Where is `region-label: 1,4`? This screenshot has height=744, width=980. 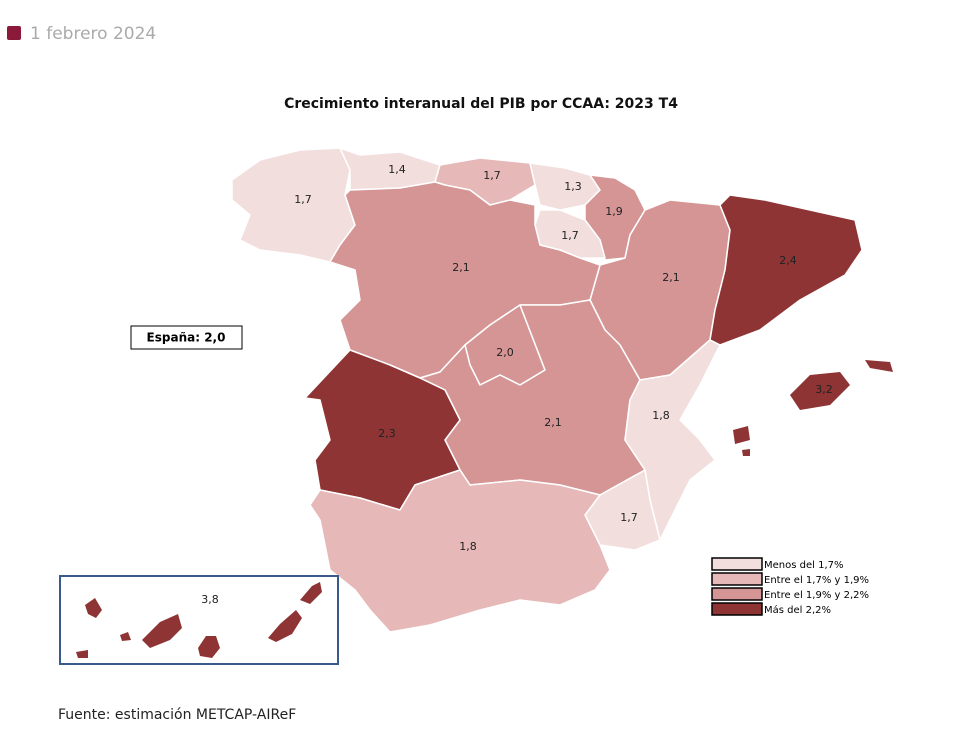 region-label: 1,4 is located at coordinates (397, 169).